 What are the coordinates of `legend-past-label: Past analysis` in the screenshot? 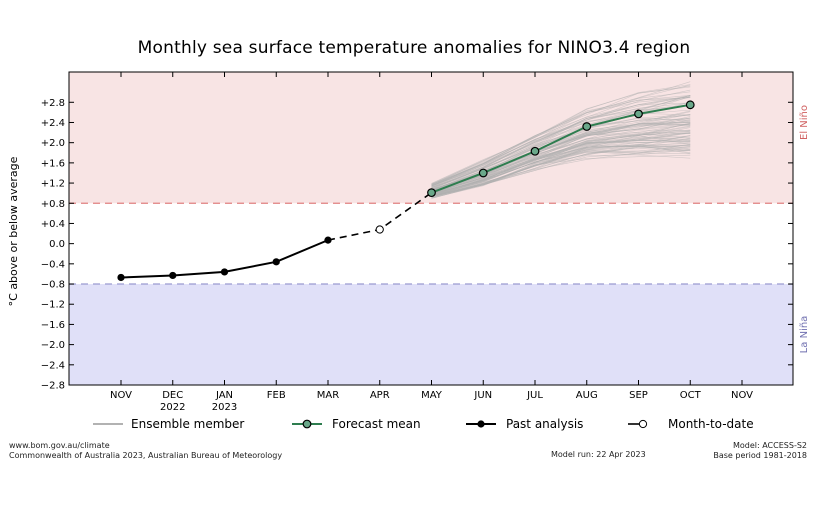 It's located at (544, 424).